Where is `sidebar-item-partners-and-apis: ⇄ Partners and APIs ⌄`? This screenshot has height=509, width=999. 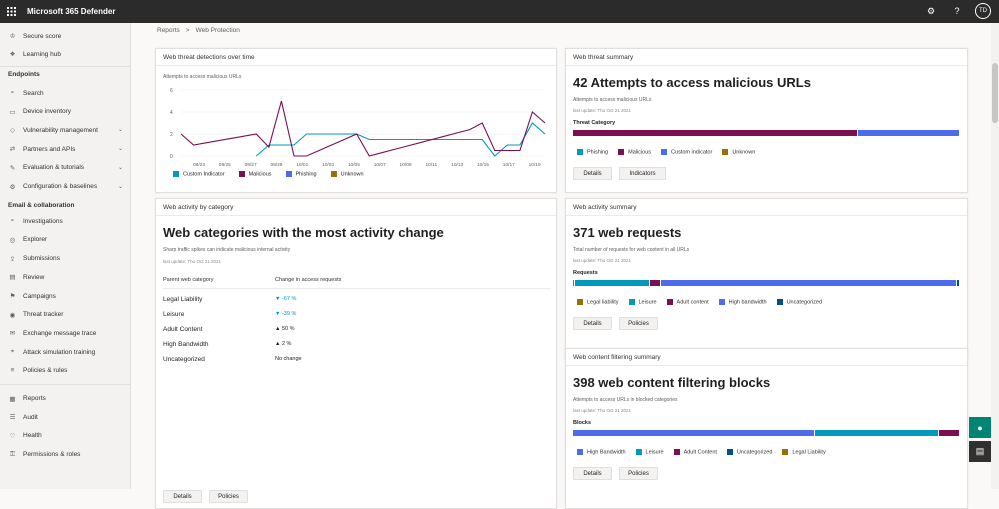 sidebar-item-partners-and-apis: ⇄ Partners and APIs ⌄ is located at coordinates (65, 149).